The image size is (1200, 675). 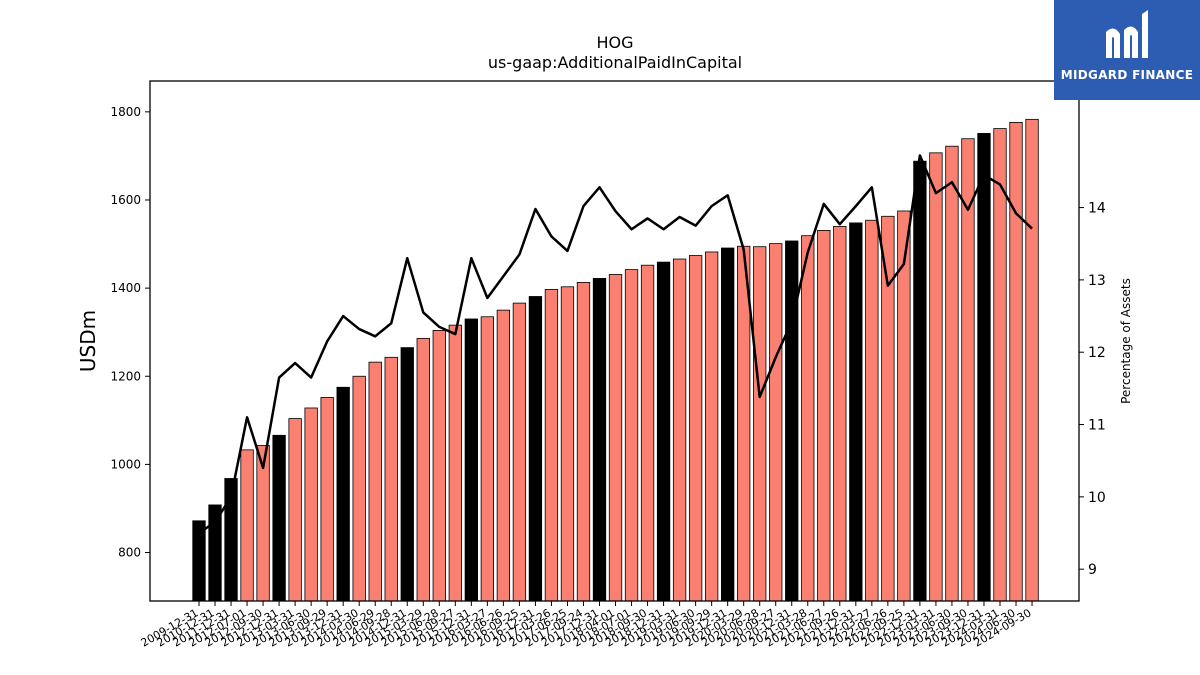 I want to click on y-tick-label: 1600, so click(x=125, y=200).